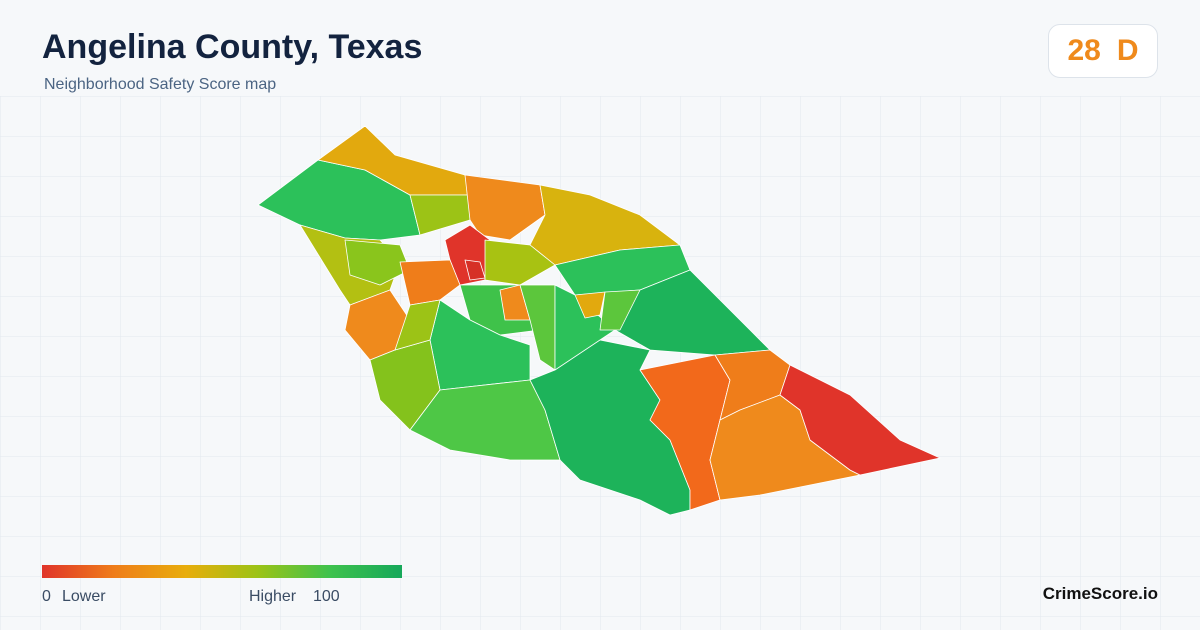  Describe the element at coordinates (222, 571) in the screenshot. I see `legend-gradient` at that location.